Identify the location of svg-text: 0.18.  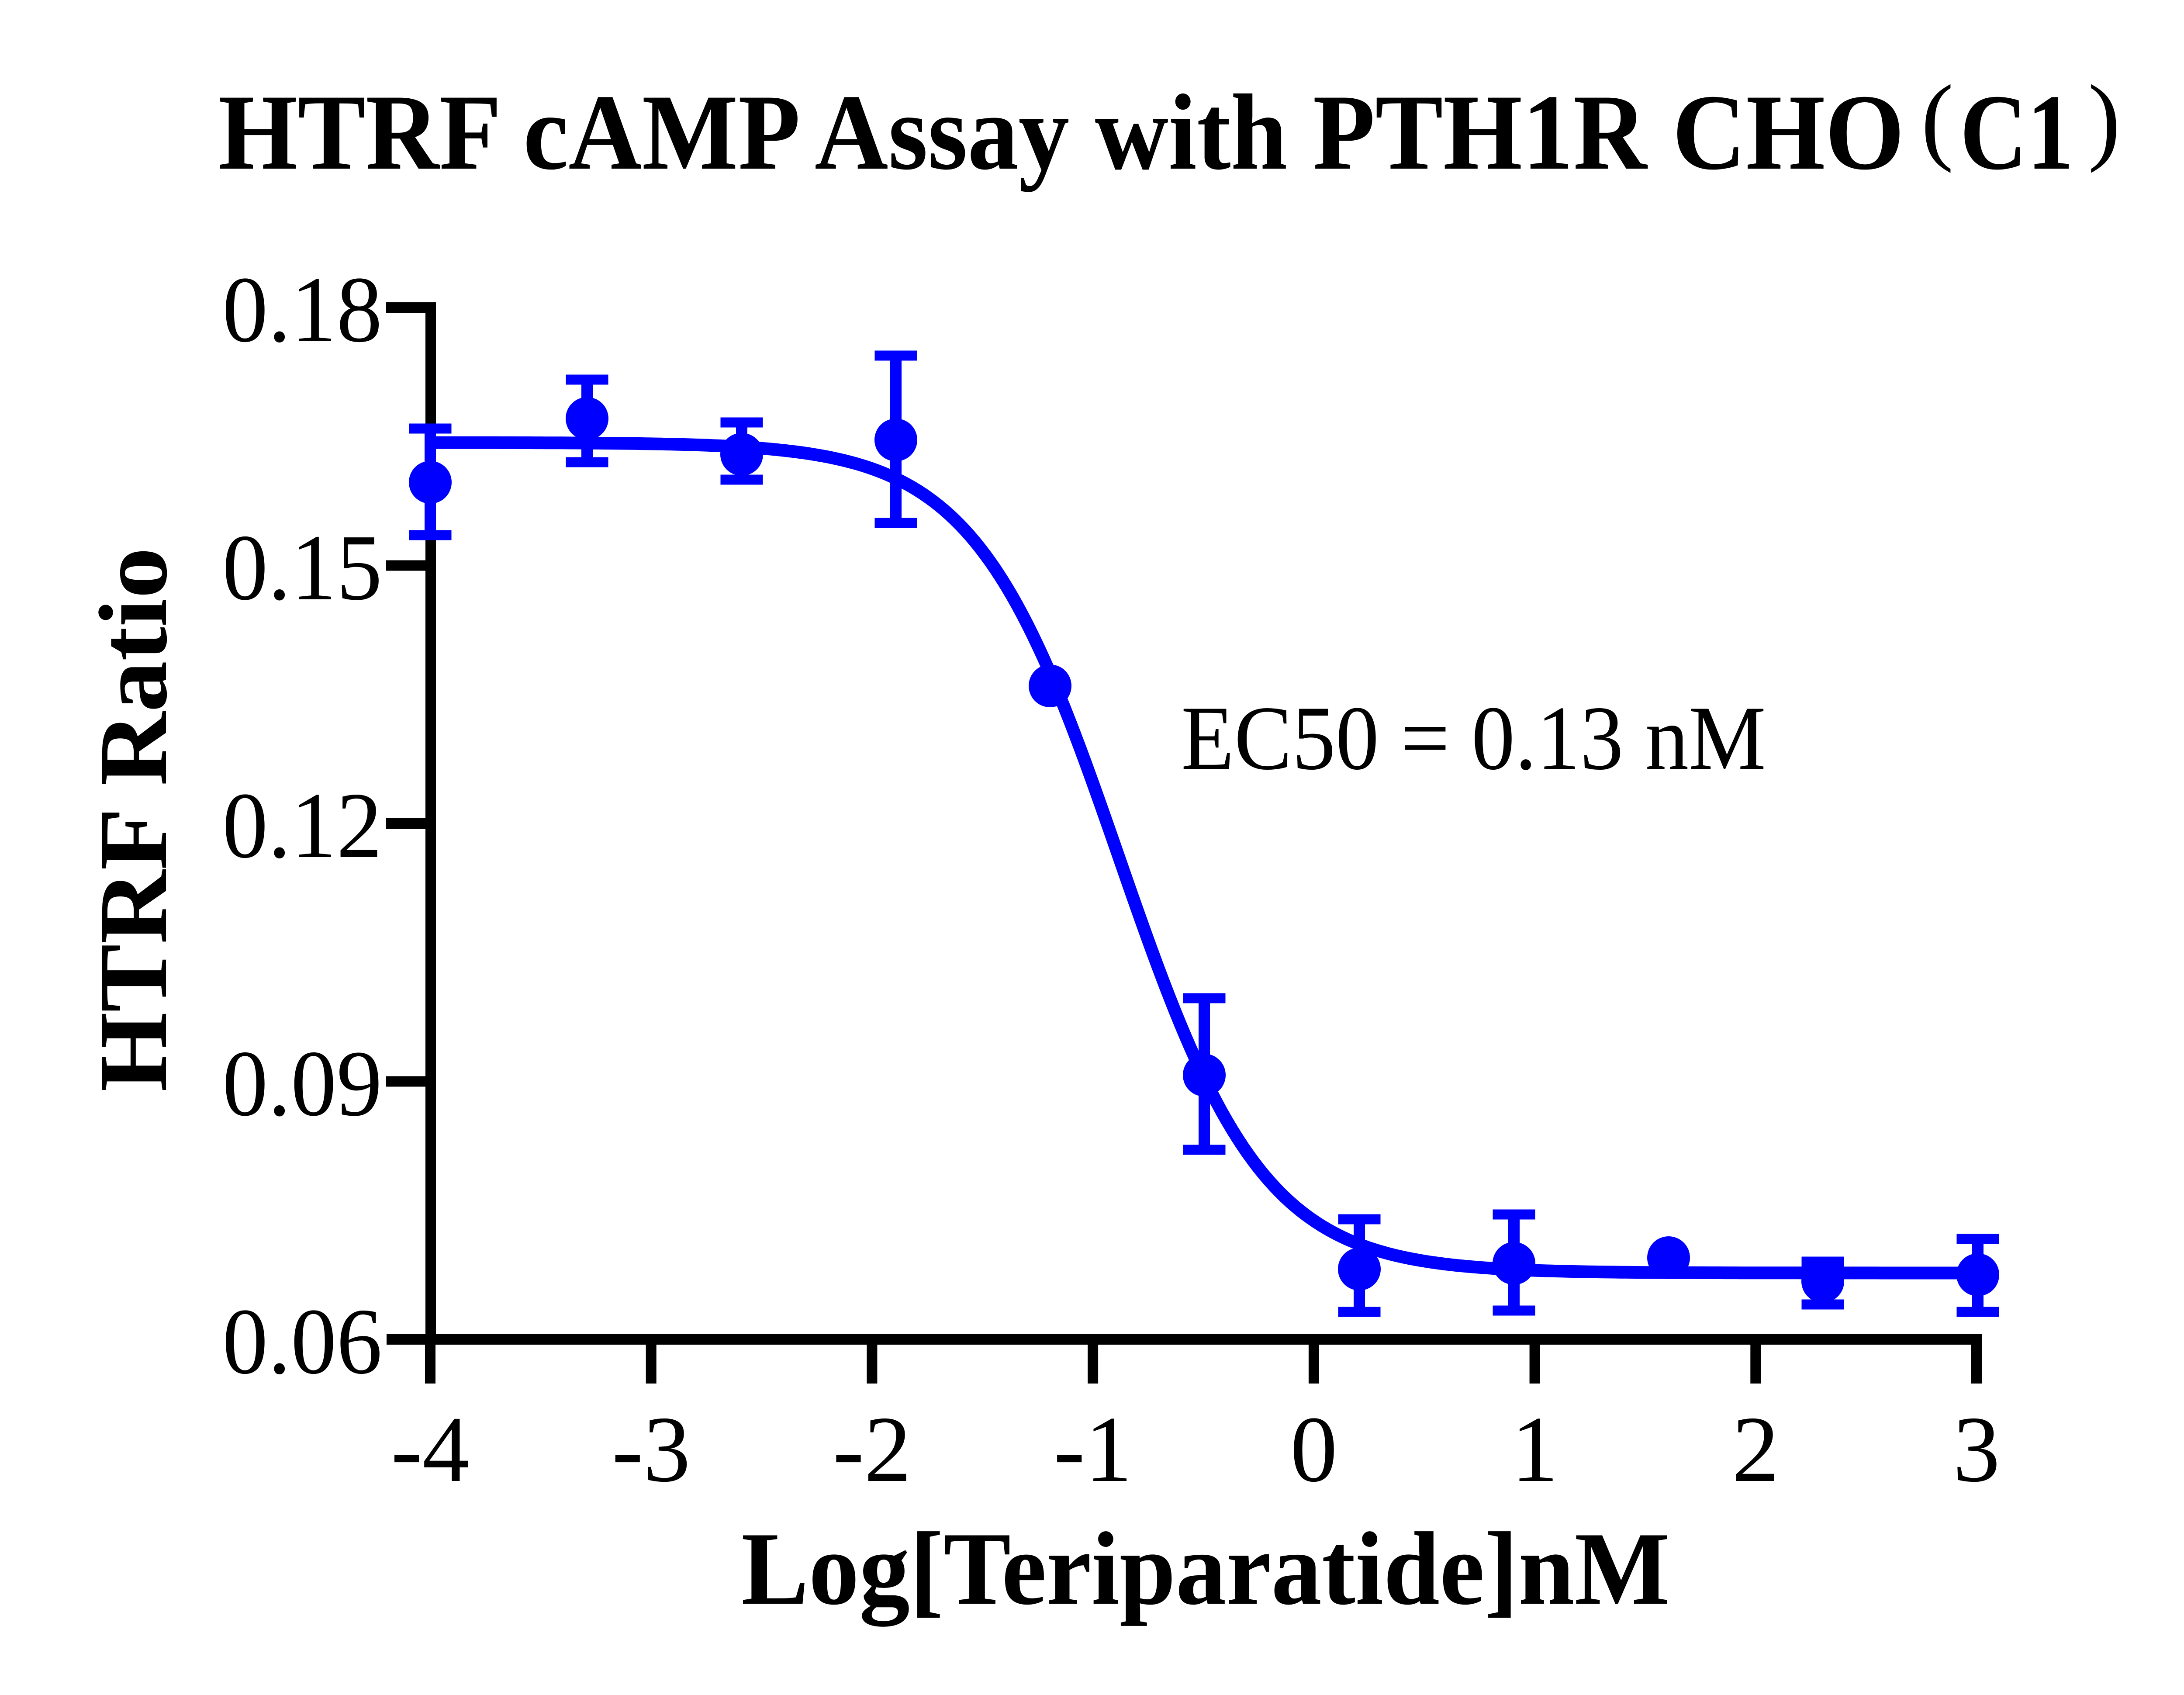
(302, 309).